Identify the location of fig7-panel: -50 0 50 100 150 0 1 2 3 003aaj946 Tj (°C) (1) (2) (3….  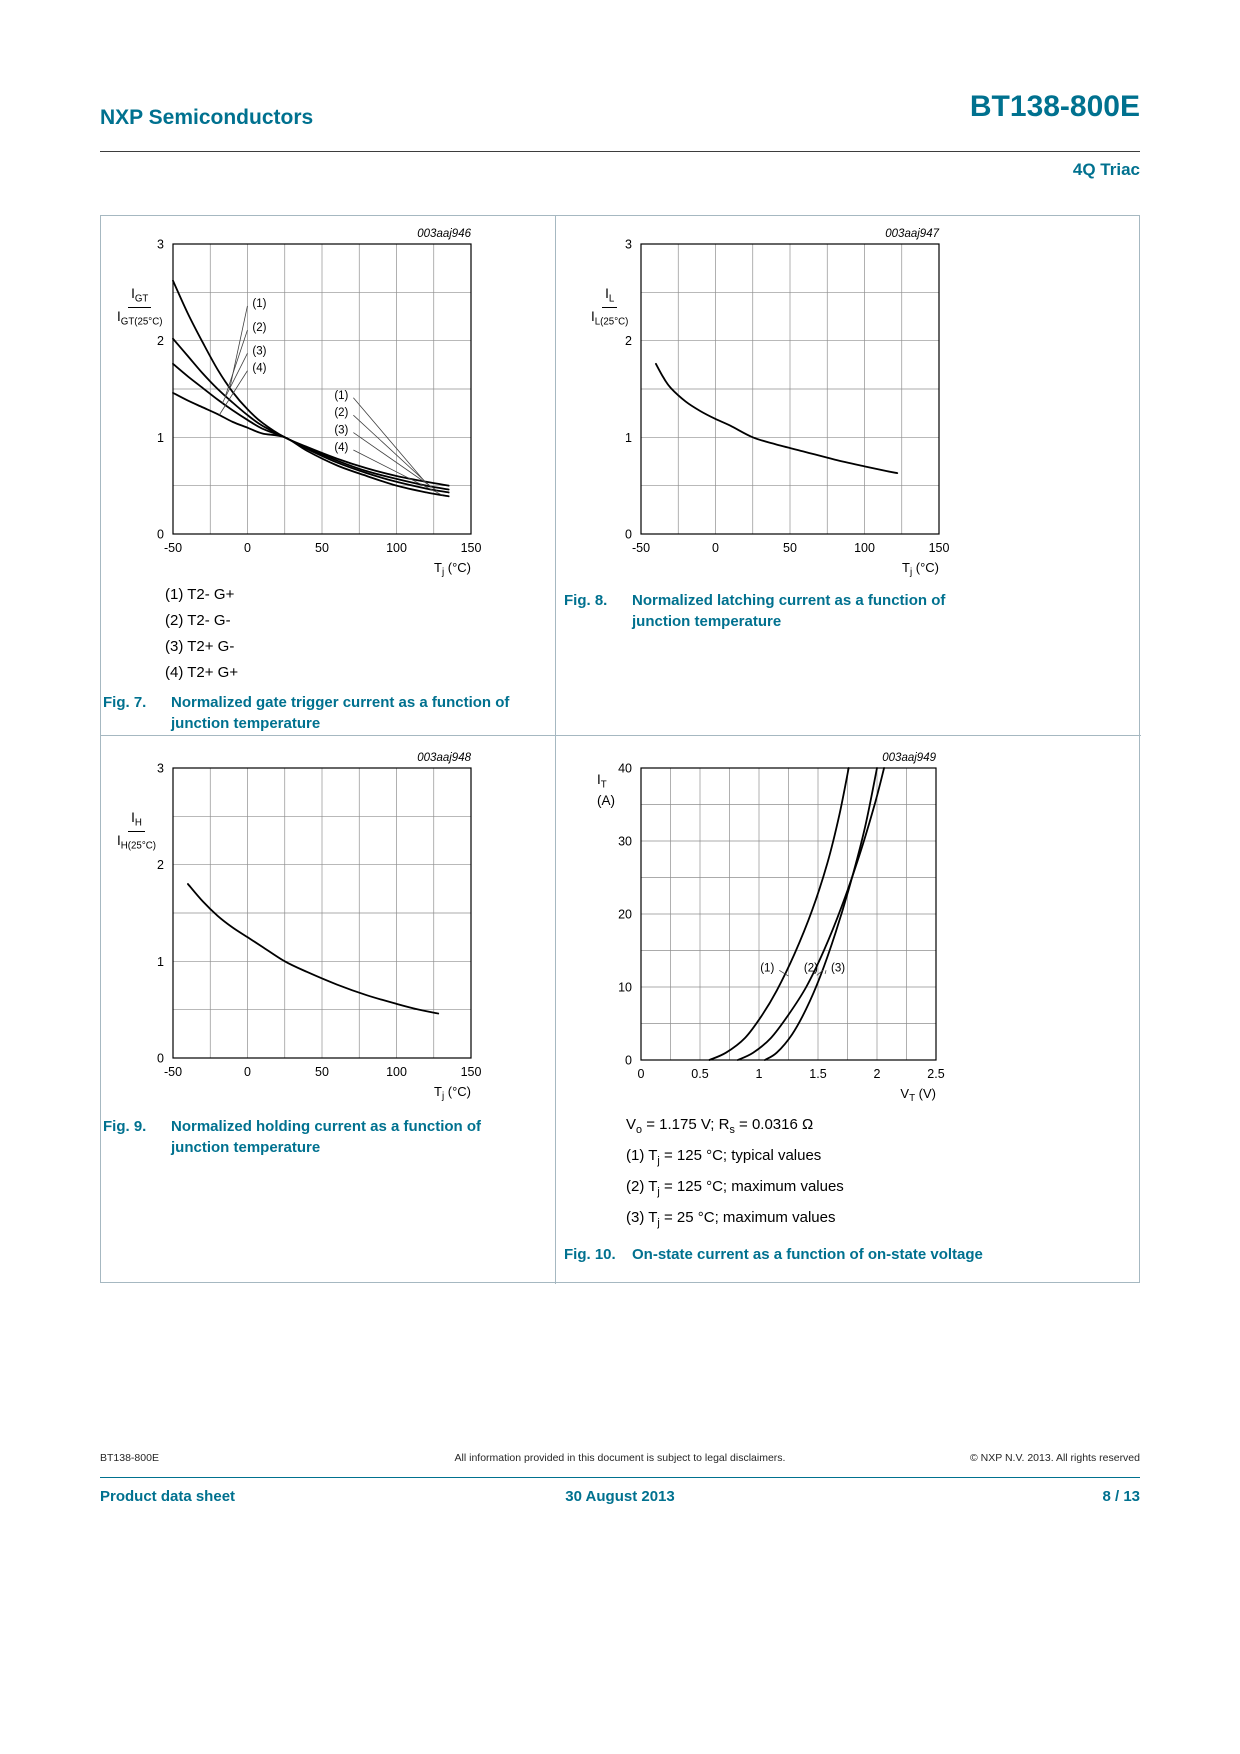
(328, 476).